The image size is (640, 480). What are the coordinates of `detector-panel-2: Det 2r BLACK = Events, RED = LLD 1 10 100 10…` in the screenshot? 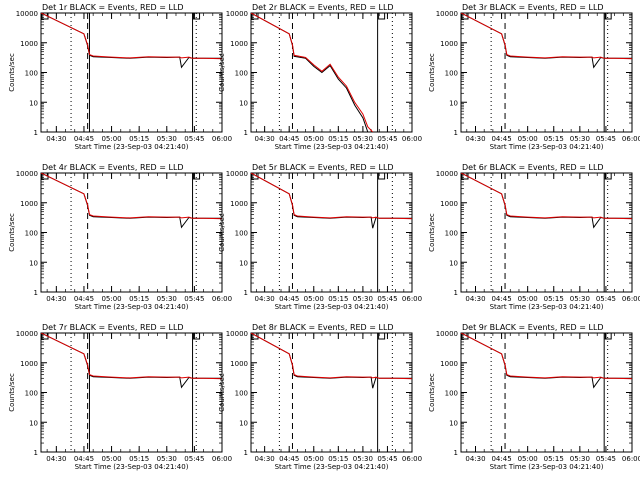 It's located at (320, 77).